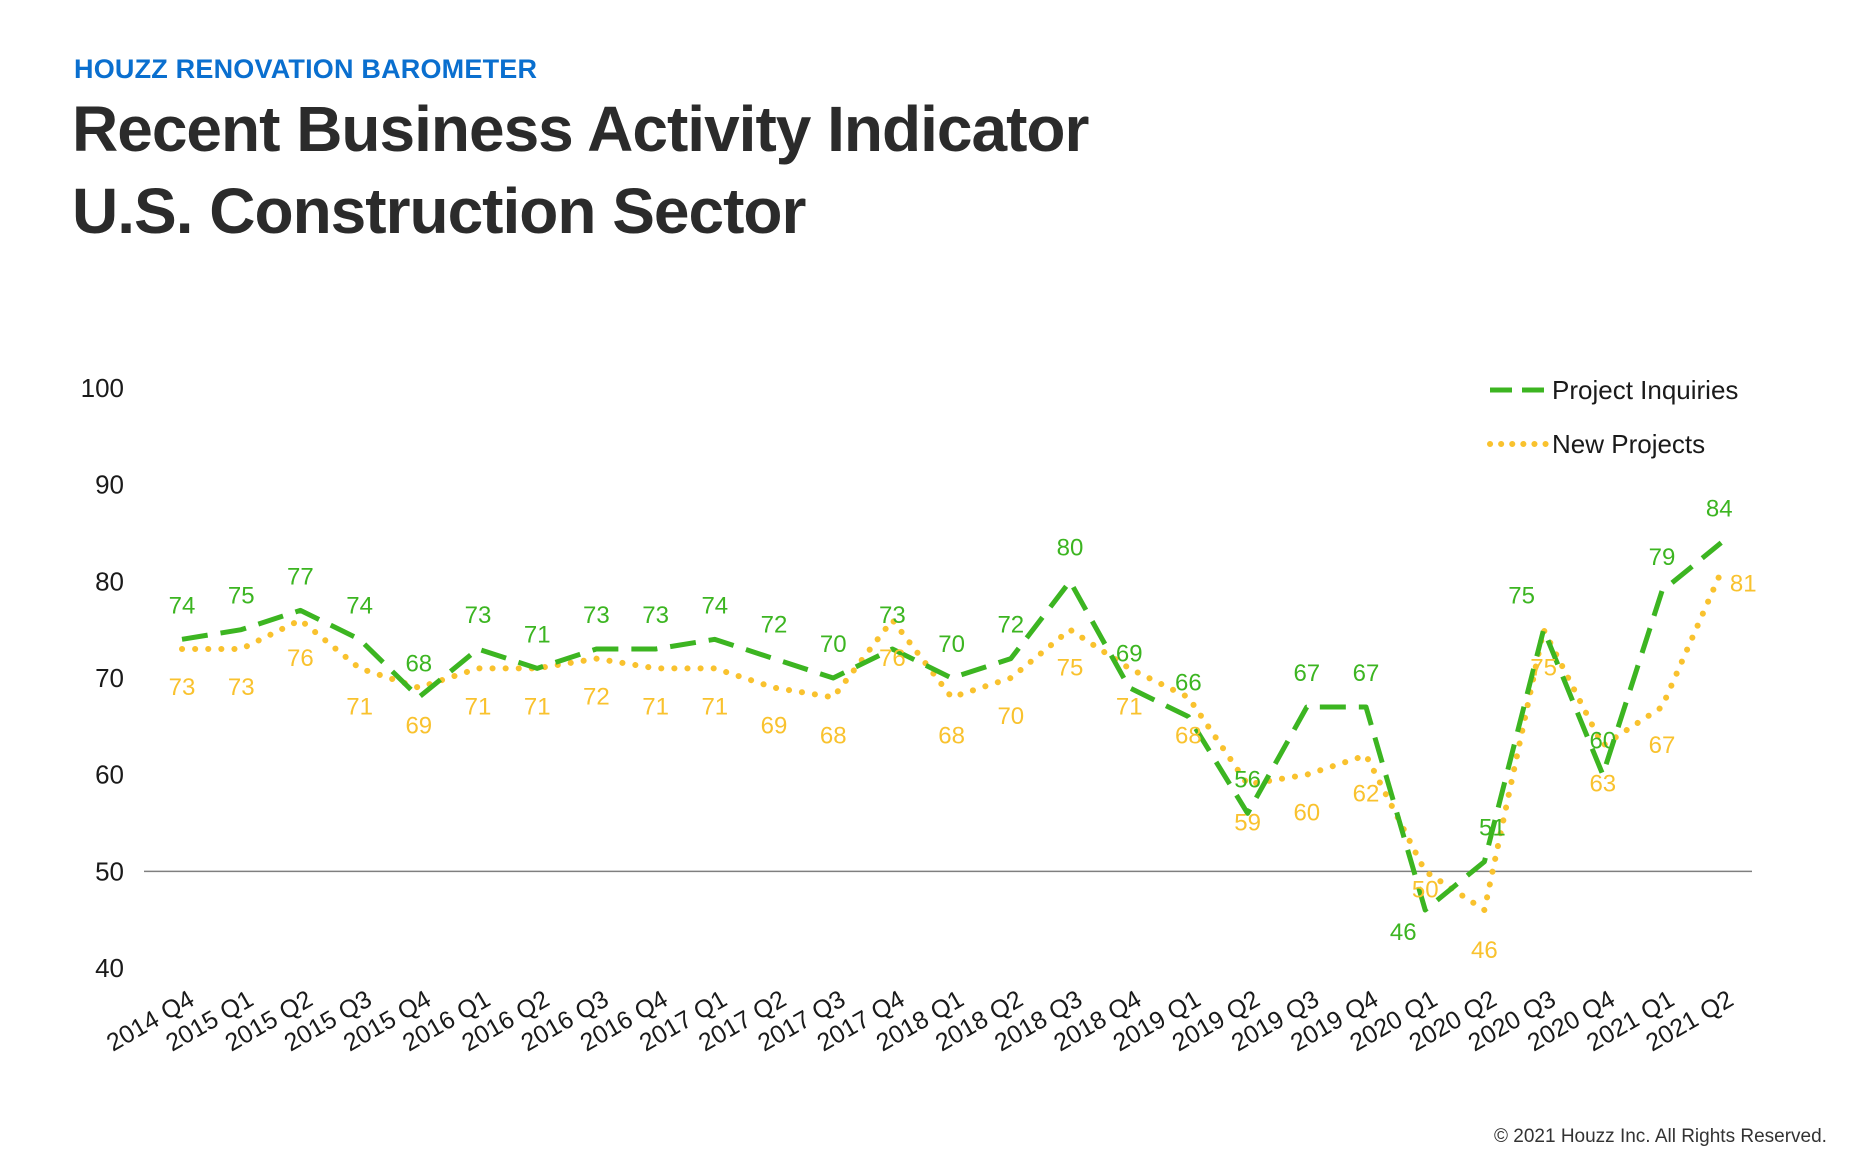 This screenshot has width=1854, height=1152. I want to click on data-label-new-projects: 63, so click(1602, 784).